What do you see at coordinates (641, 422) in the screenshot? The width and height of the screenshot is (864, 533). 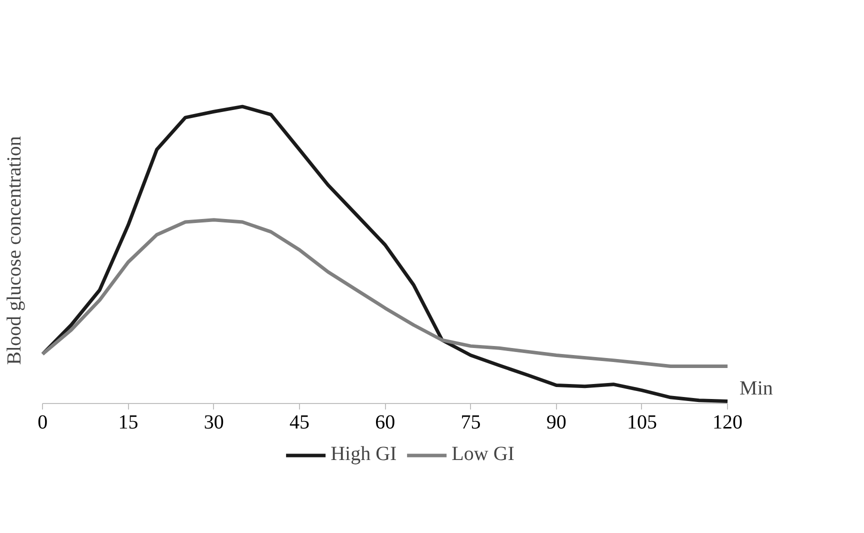 I see `x-tick-label: 105` at bounding box center [641, 422].